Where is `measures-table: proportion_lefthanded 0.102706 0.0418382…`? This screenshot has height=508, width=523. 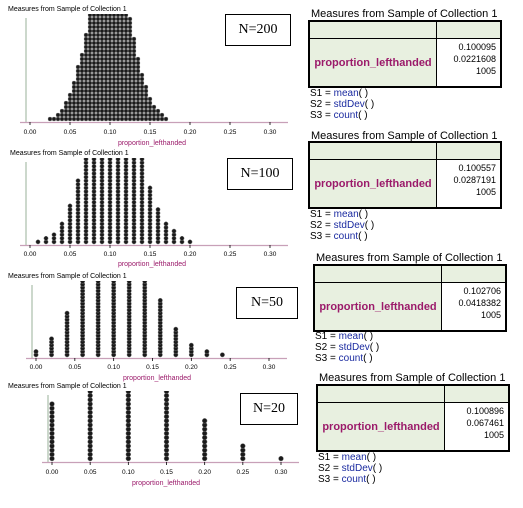
measures-table: proportion_lefthanded 0.102706 0.0418382… is located at coordinates (410, 298).